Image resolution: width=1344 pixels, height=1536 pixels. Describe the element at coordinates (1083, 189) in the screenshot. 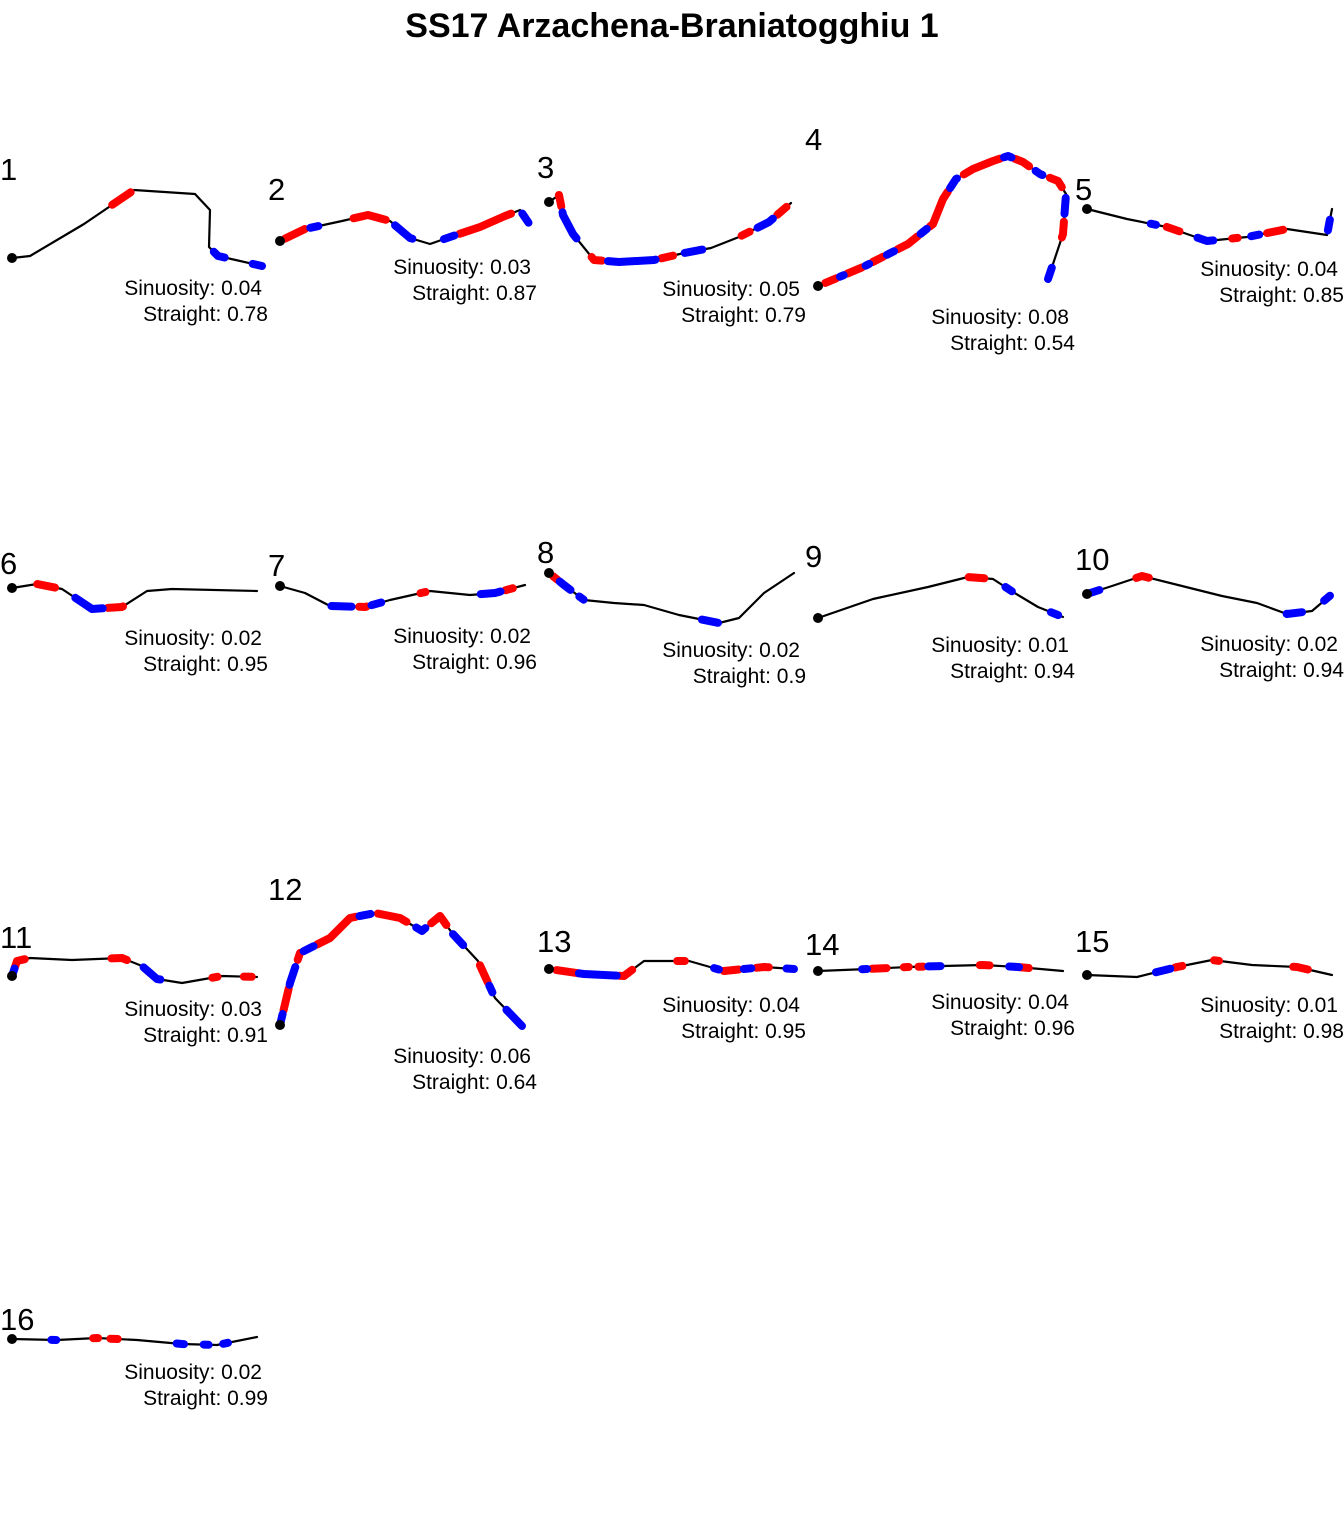

I see `panel-number-5: 5` at that location.